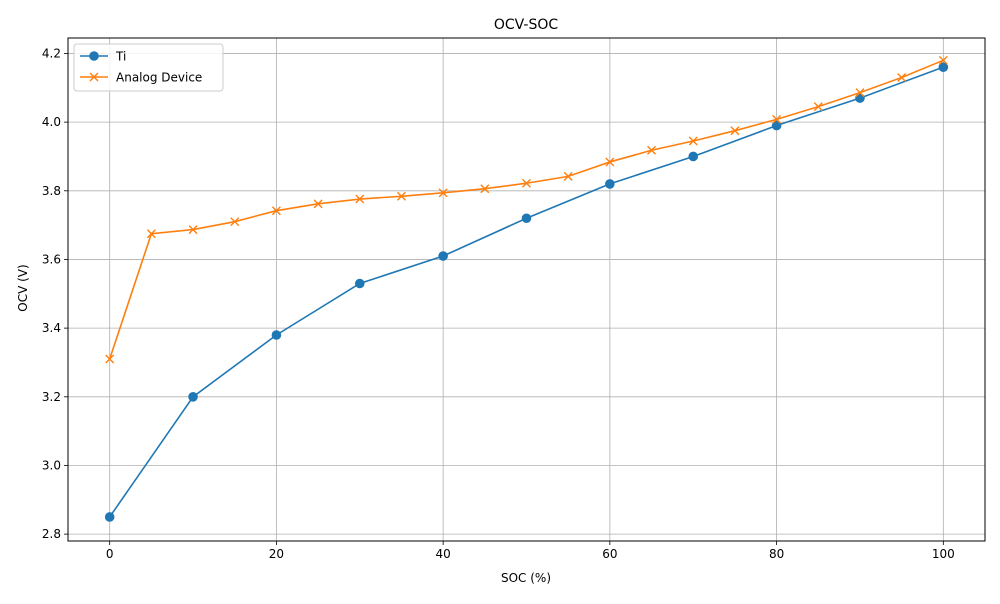  Describe the element at coordinates (530, 551) in the screenshot. I see `x-axis-ticks: 0 20 40 60 80 100` at that location.